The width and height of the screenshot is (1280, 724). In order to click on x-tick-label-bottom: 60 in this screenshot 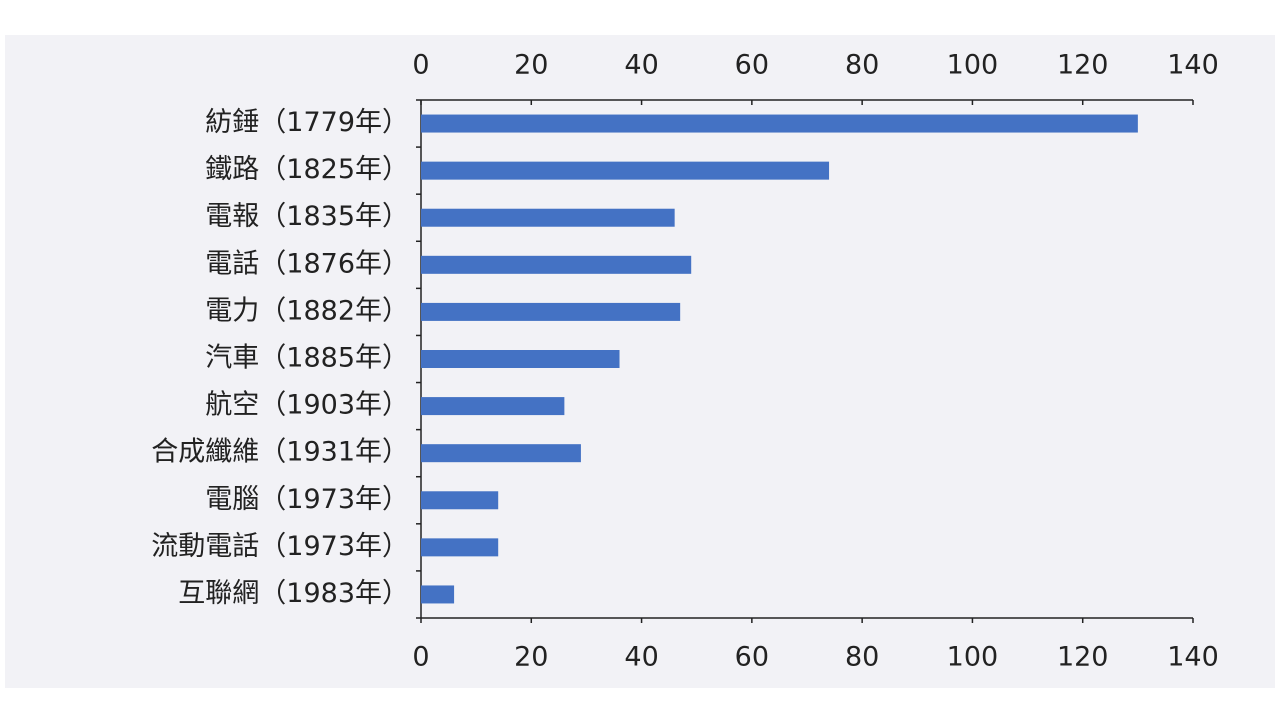, I will do `click(752, 657)`.